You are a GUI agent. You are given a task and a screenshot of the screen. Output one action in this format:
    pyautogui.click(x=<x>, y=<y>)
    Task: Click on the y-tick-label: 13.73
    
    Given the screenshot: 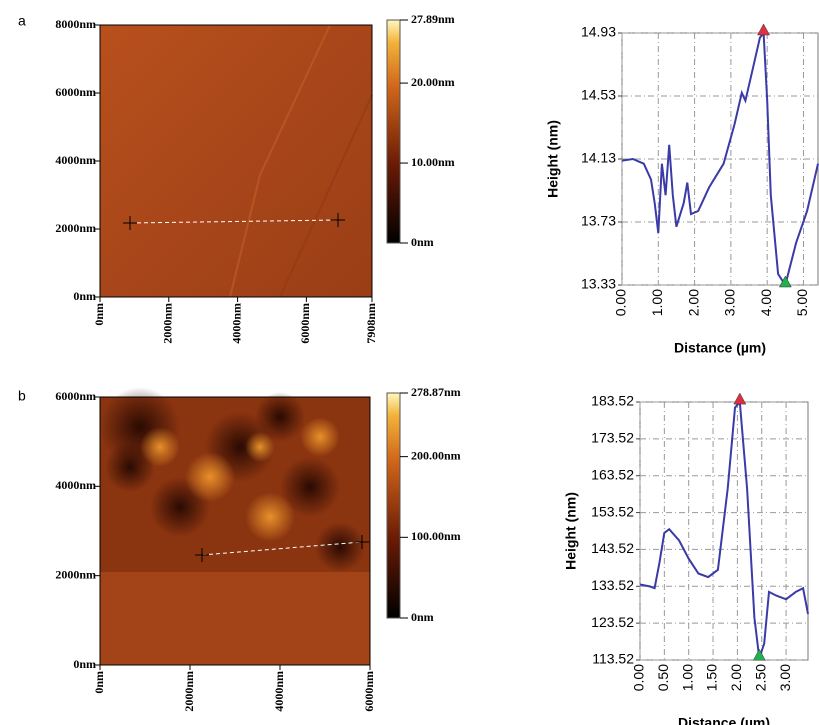 What is the action you would take?
    pyautogui.click(x=598, y=221)
    